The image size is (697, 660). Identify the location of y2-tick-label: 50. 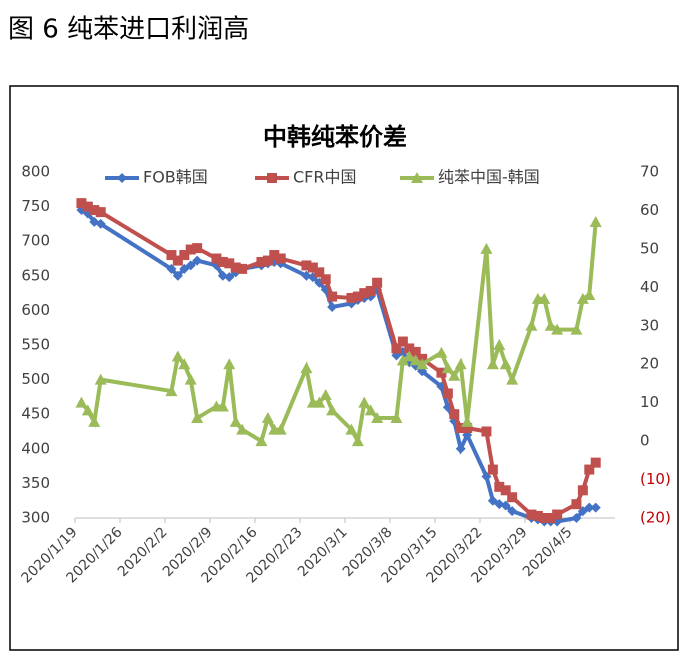
(649, 248).